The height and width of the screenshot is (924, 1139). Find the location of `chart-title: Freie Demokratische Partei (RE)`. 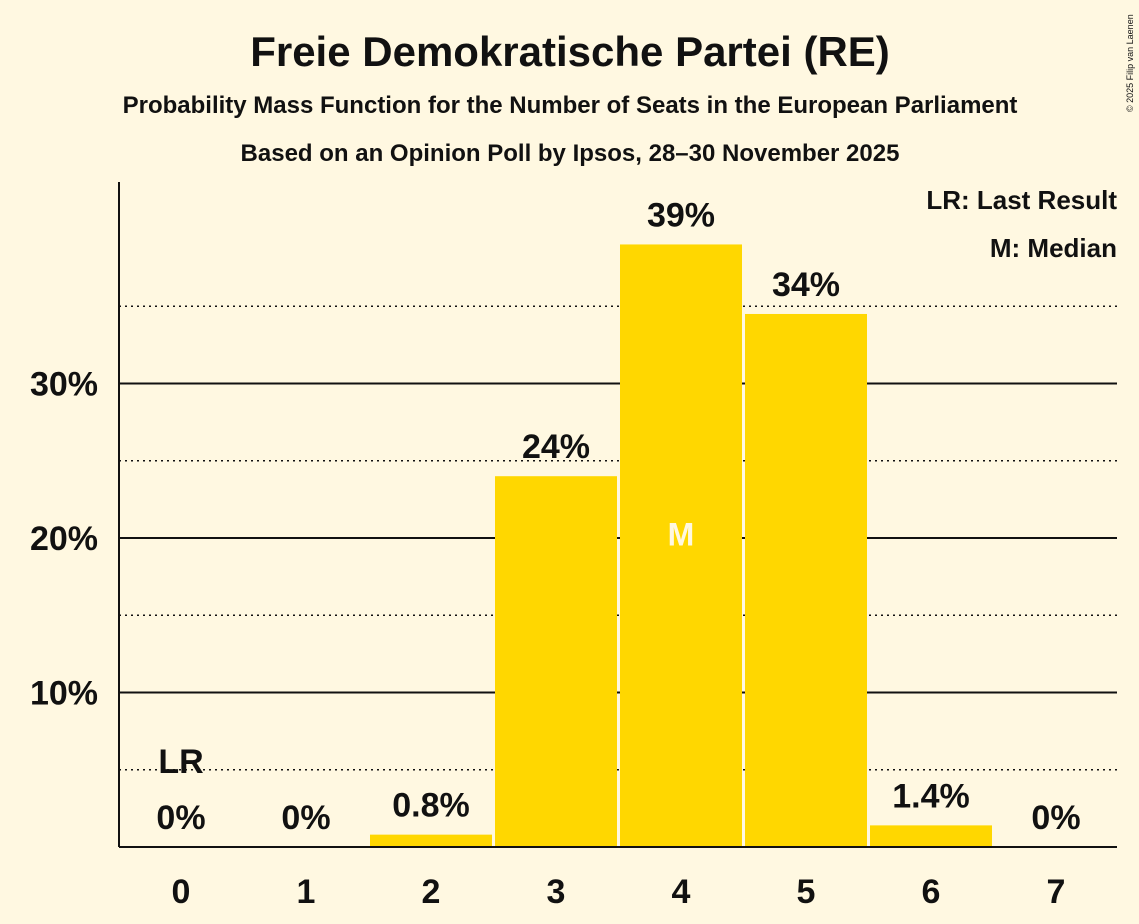

chart-title: Freie Demokratische Partei (RE) is located at coordinates (570, 51).